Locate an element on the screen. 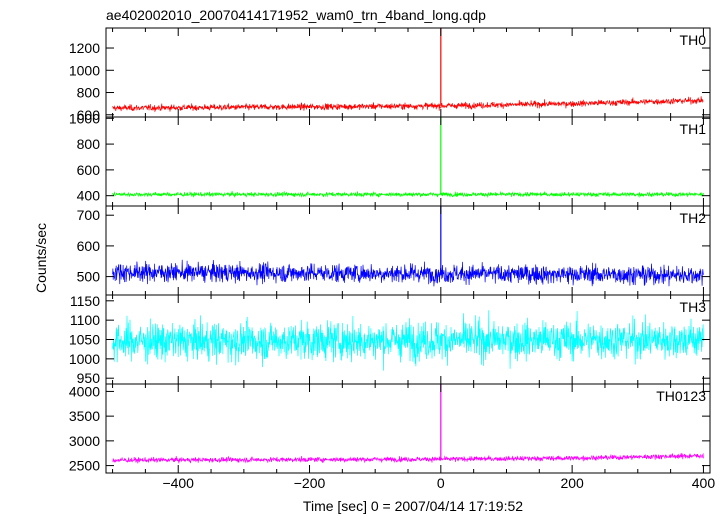 The image size is (724, 516). panel-label: TH3 is located at coordinates (693, 307).